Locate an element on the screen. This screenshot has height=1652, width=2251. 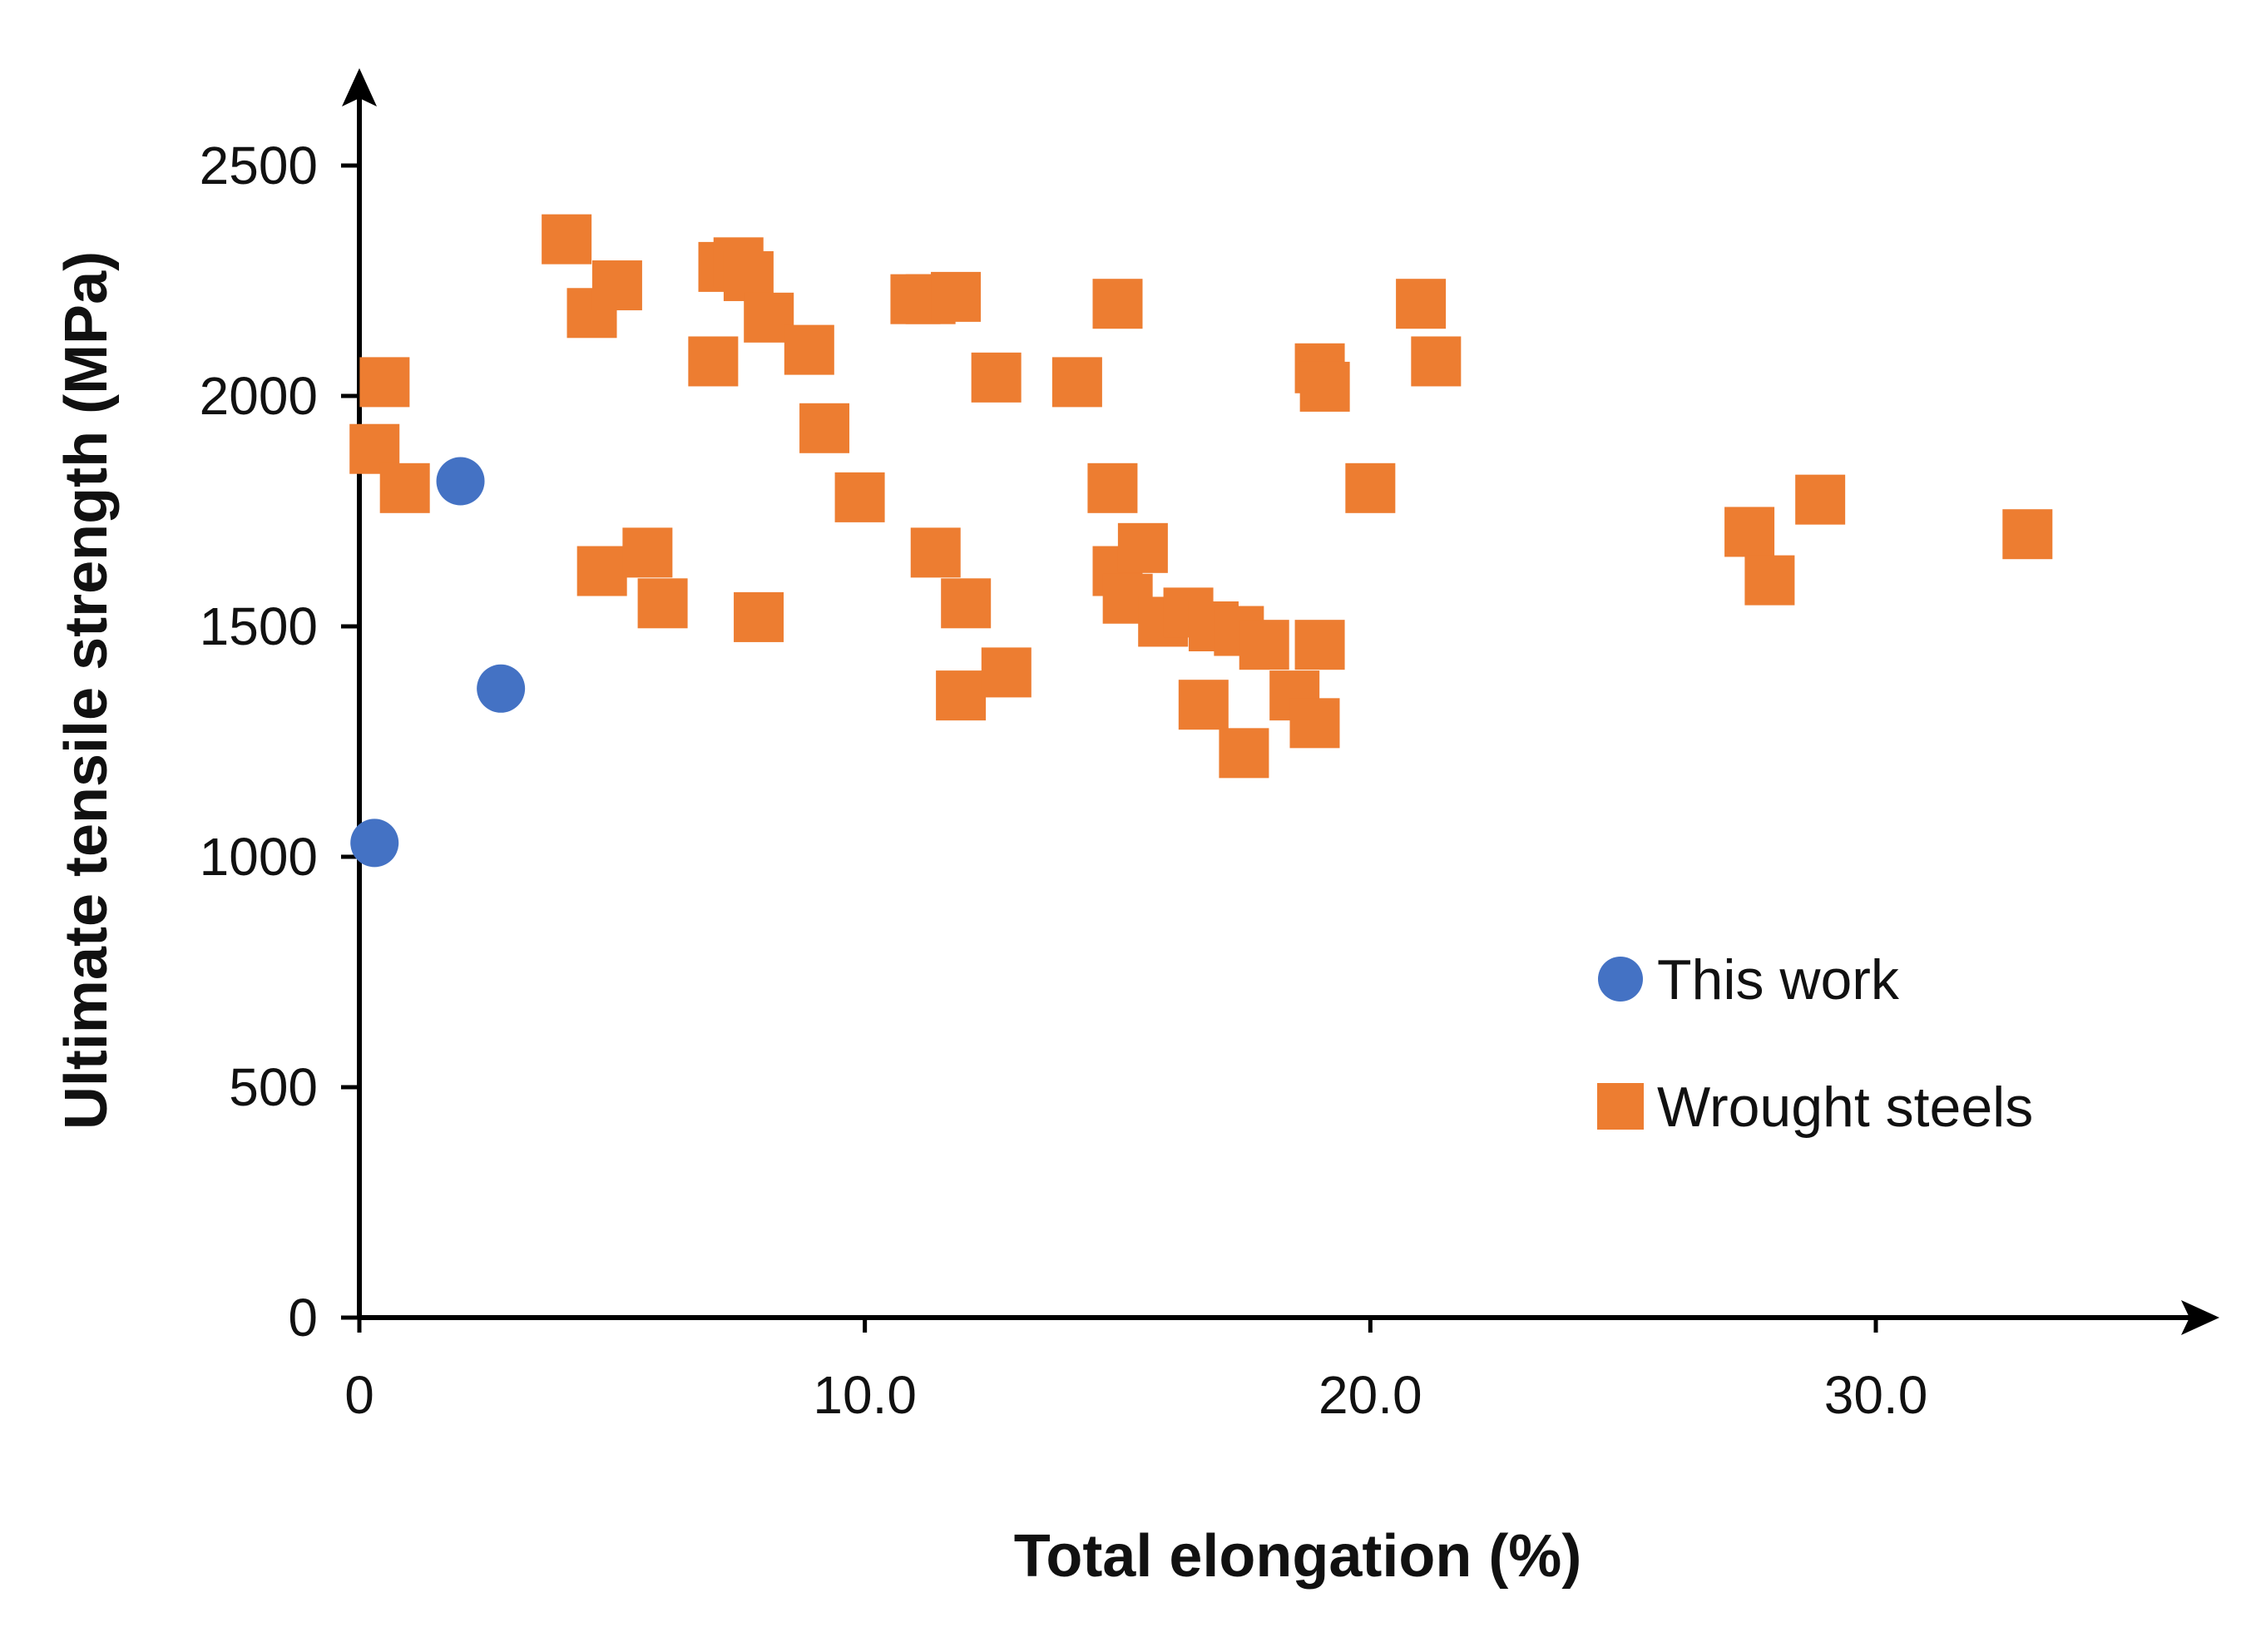
y-tick-label: 1000 is located at coordinates (259, 857).